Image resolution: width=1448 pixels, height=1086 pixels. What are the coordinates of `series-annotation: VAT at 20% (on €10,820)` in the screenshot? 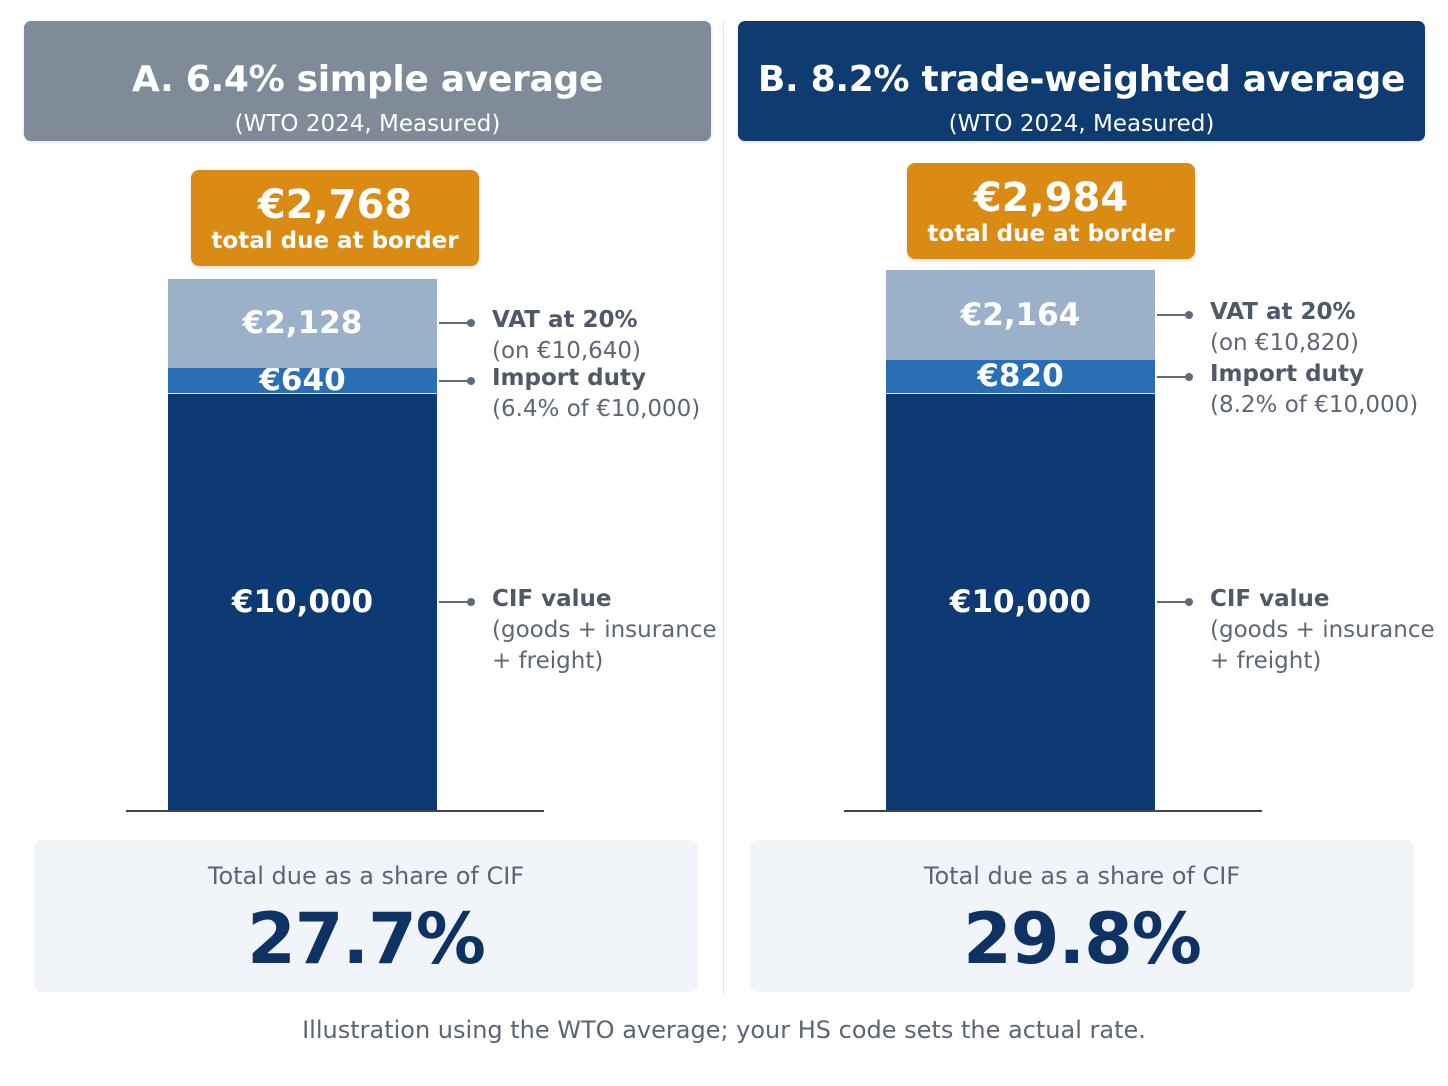 It's located at (1284, 328).